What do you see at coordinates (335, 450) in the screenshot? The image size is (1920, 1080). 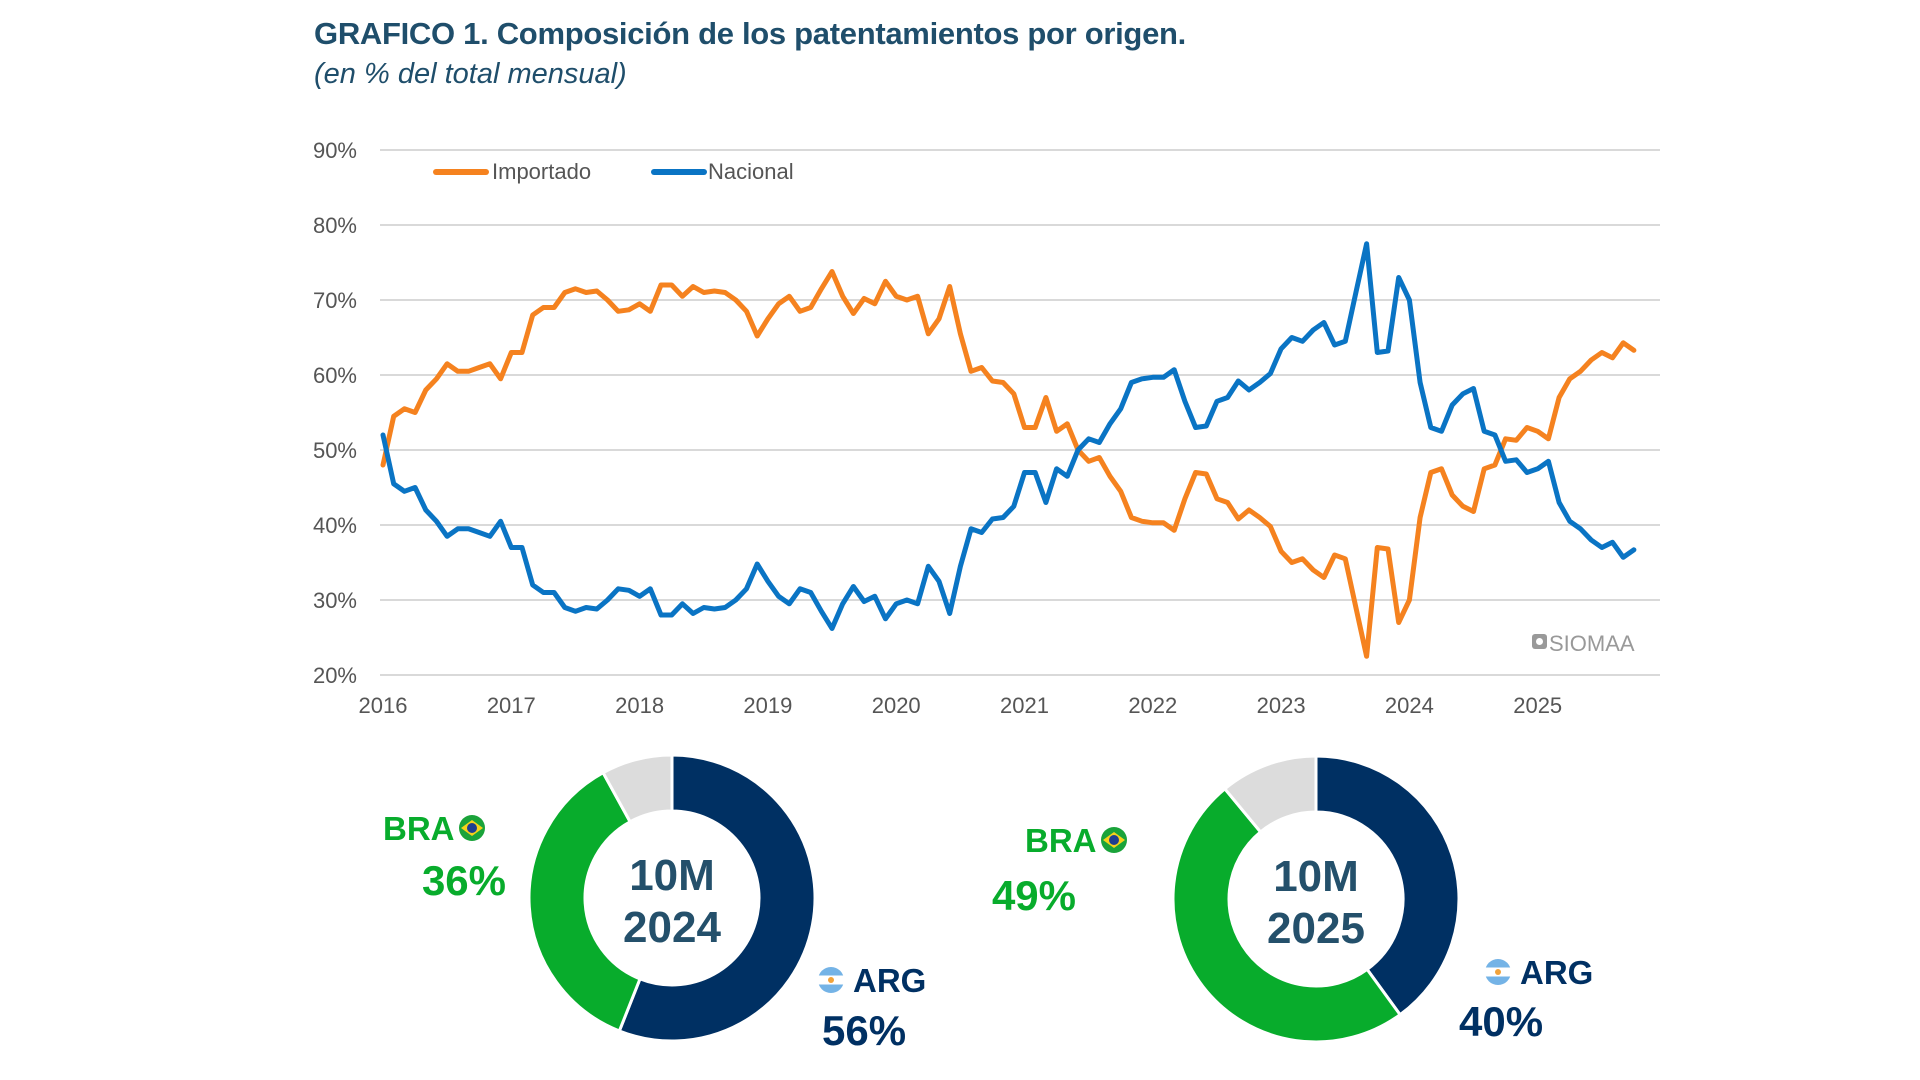 I see `y-tick-label: 50%` at bounding box center [335, 450].